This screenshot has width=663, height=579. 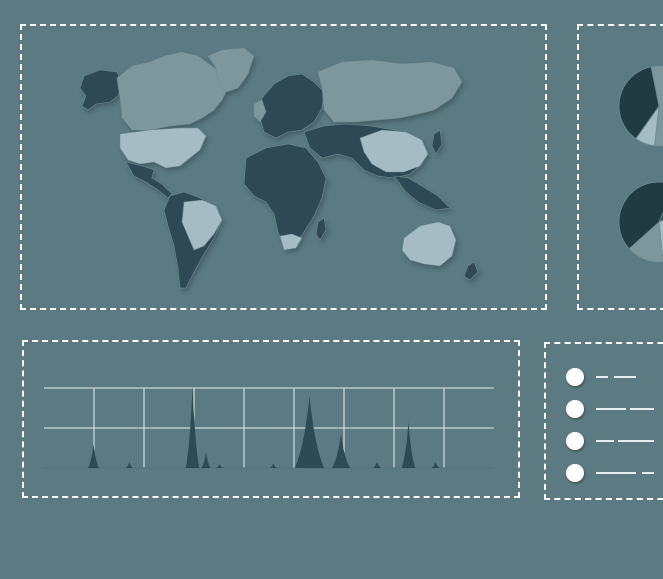 I want to click on map-region-europe, so click(x=292, y=106).